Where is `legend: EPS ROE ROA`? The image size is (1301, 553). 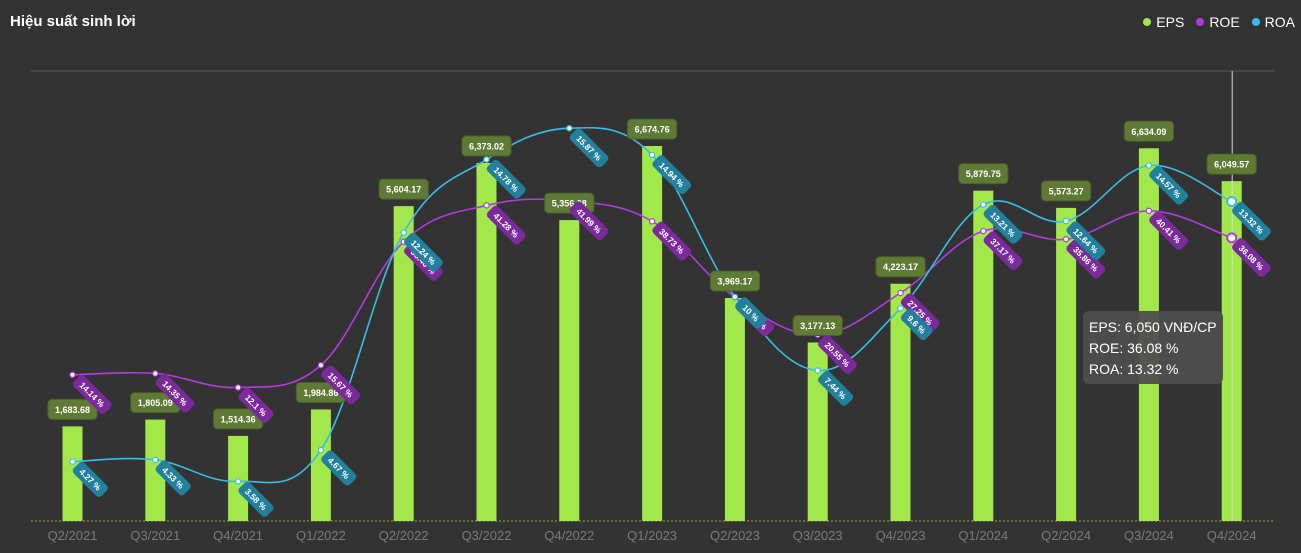 legend: EPS ROE ROA is located at coordinates (1219, 22).